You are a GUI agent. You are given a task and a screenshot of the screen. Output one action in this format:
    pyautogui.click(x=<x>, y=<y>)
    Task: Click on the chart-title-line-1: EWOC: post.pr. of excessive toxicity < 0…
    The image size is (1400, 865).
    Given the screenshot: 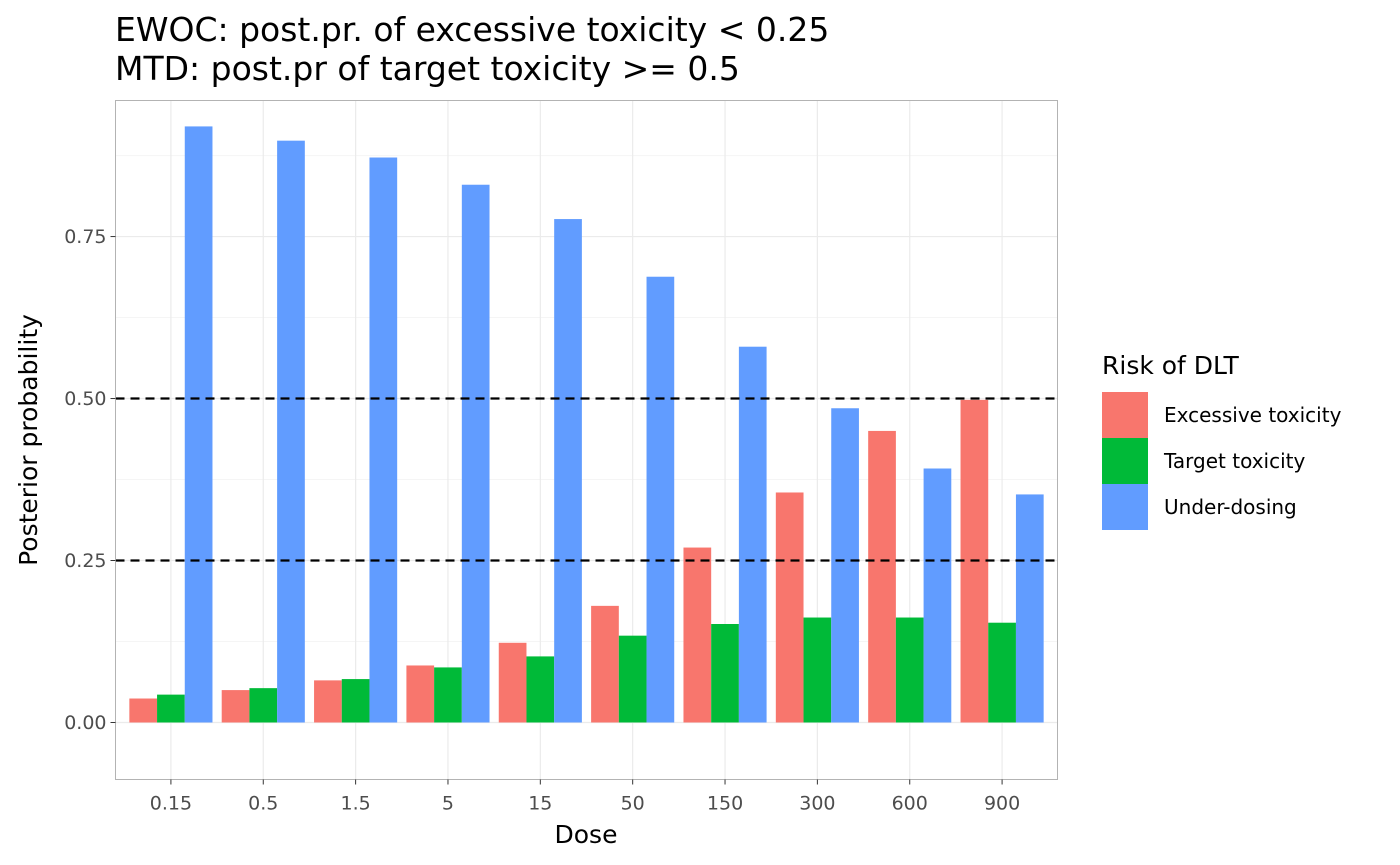 What is the action you would take?
    pyautogui.click(x=472, y=29)
    